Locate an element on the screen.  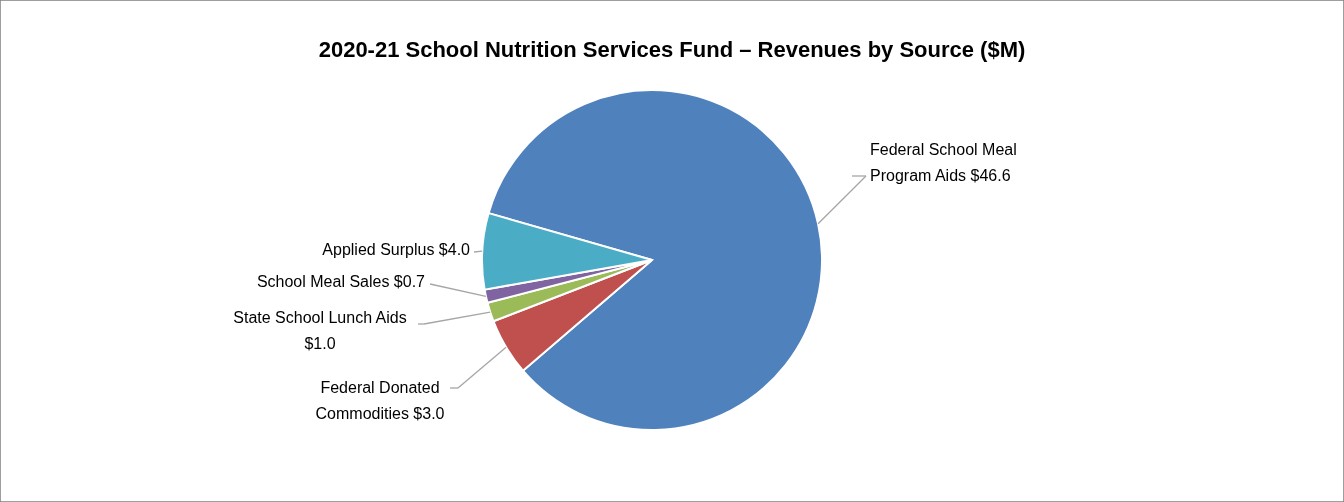
data-label: $1.0 is located at coordinates (320, 343).